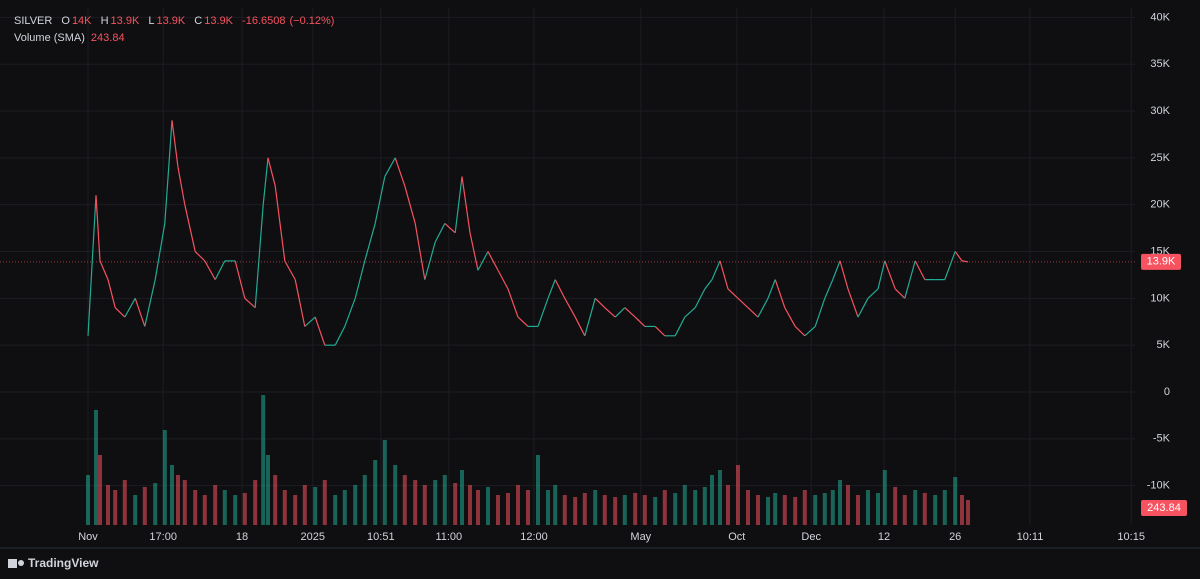 The image size is (1200, 579). I want to click on change-pct: (−0.12%), so click(312, 21).